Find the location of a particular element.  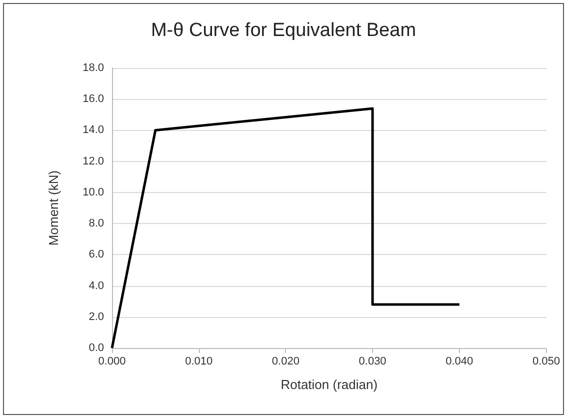

y-tick-label: 18.0 is located at coordinates (93, 68).